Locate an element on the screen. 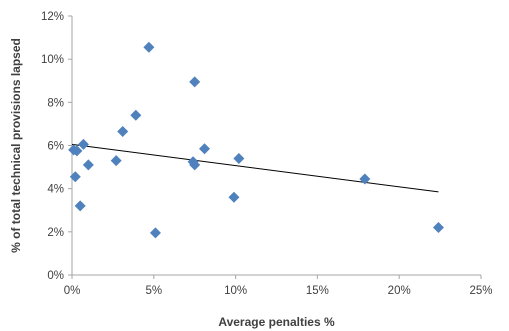 Image resolution: width=509 pixels, height=331 pixels. y-tick-label: 8% is located at coordinates (55, 103).